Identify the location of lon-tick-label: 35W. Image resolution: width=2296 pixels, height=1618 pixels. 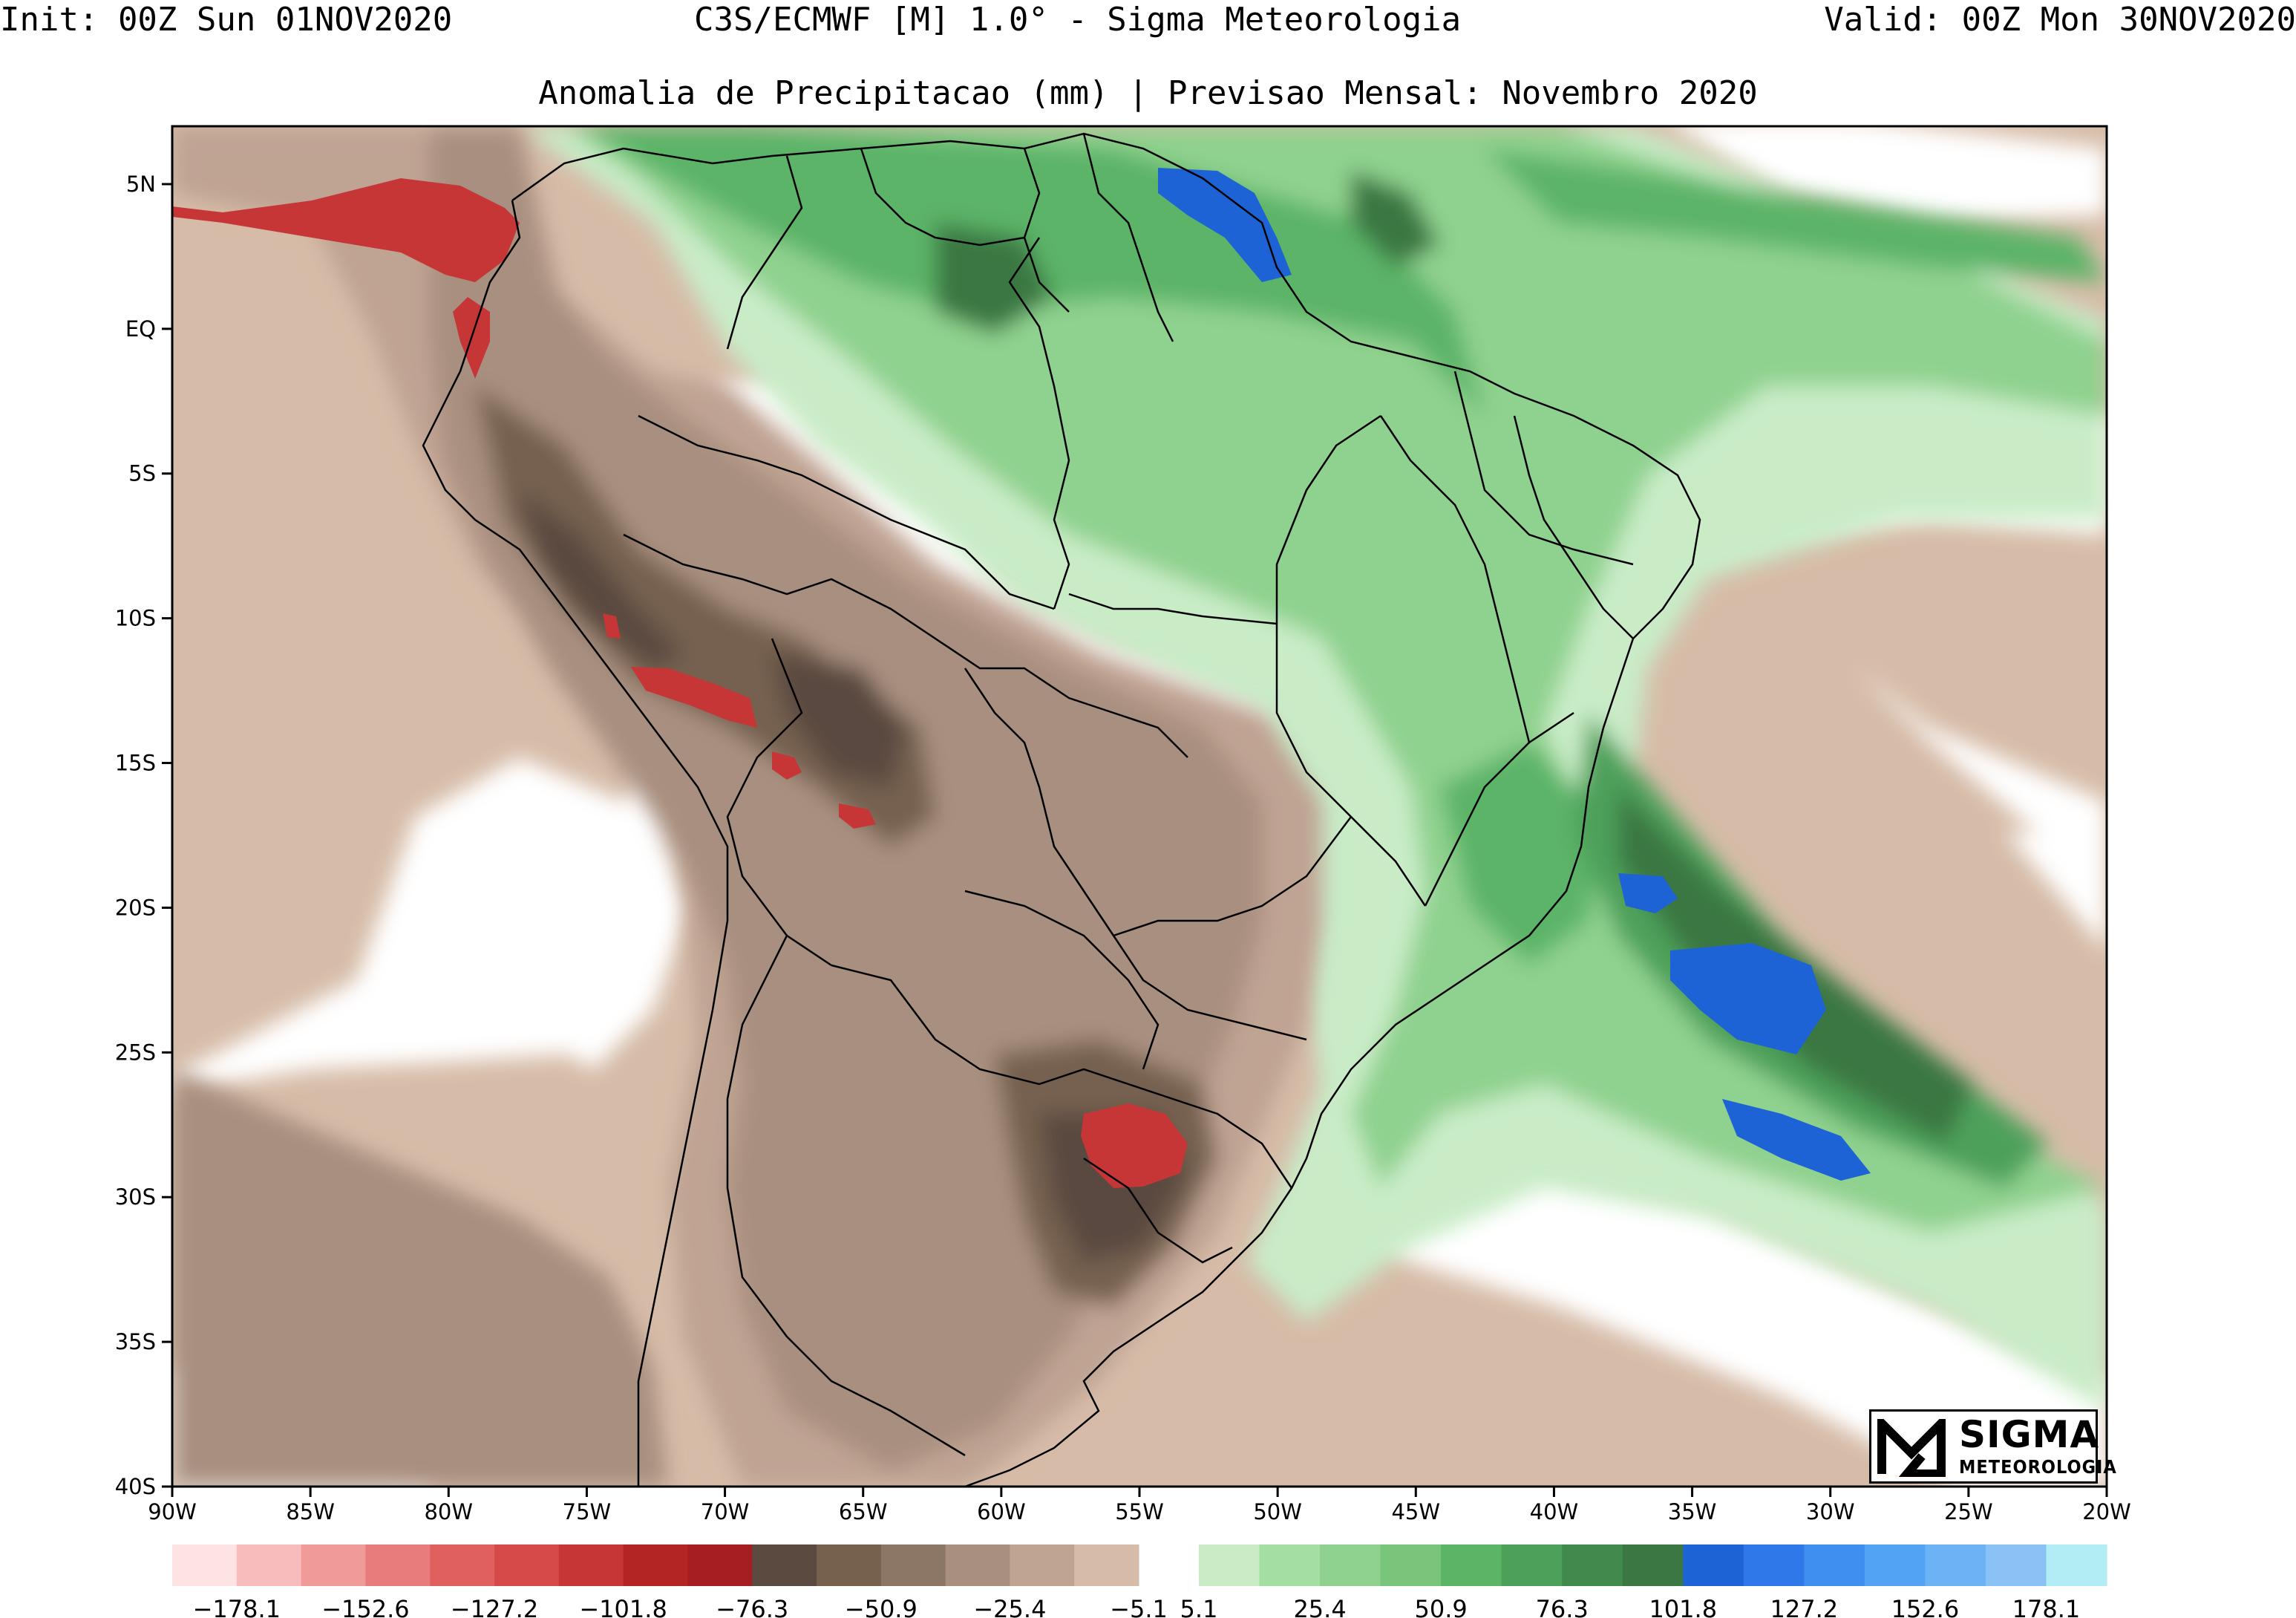
(1692, 1511).